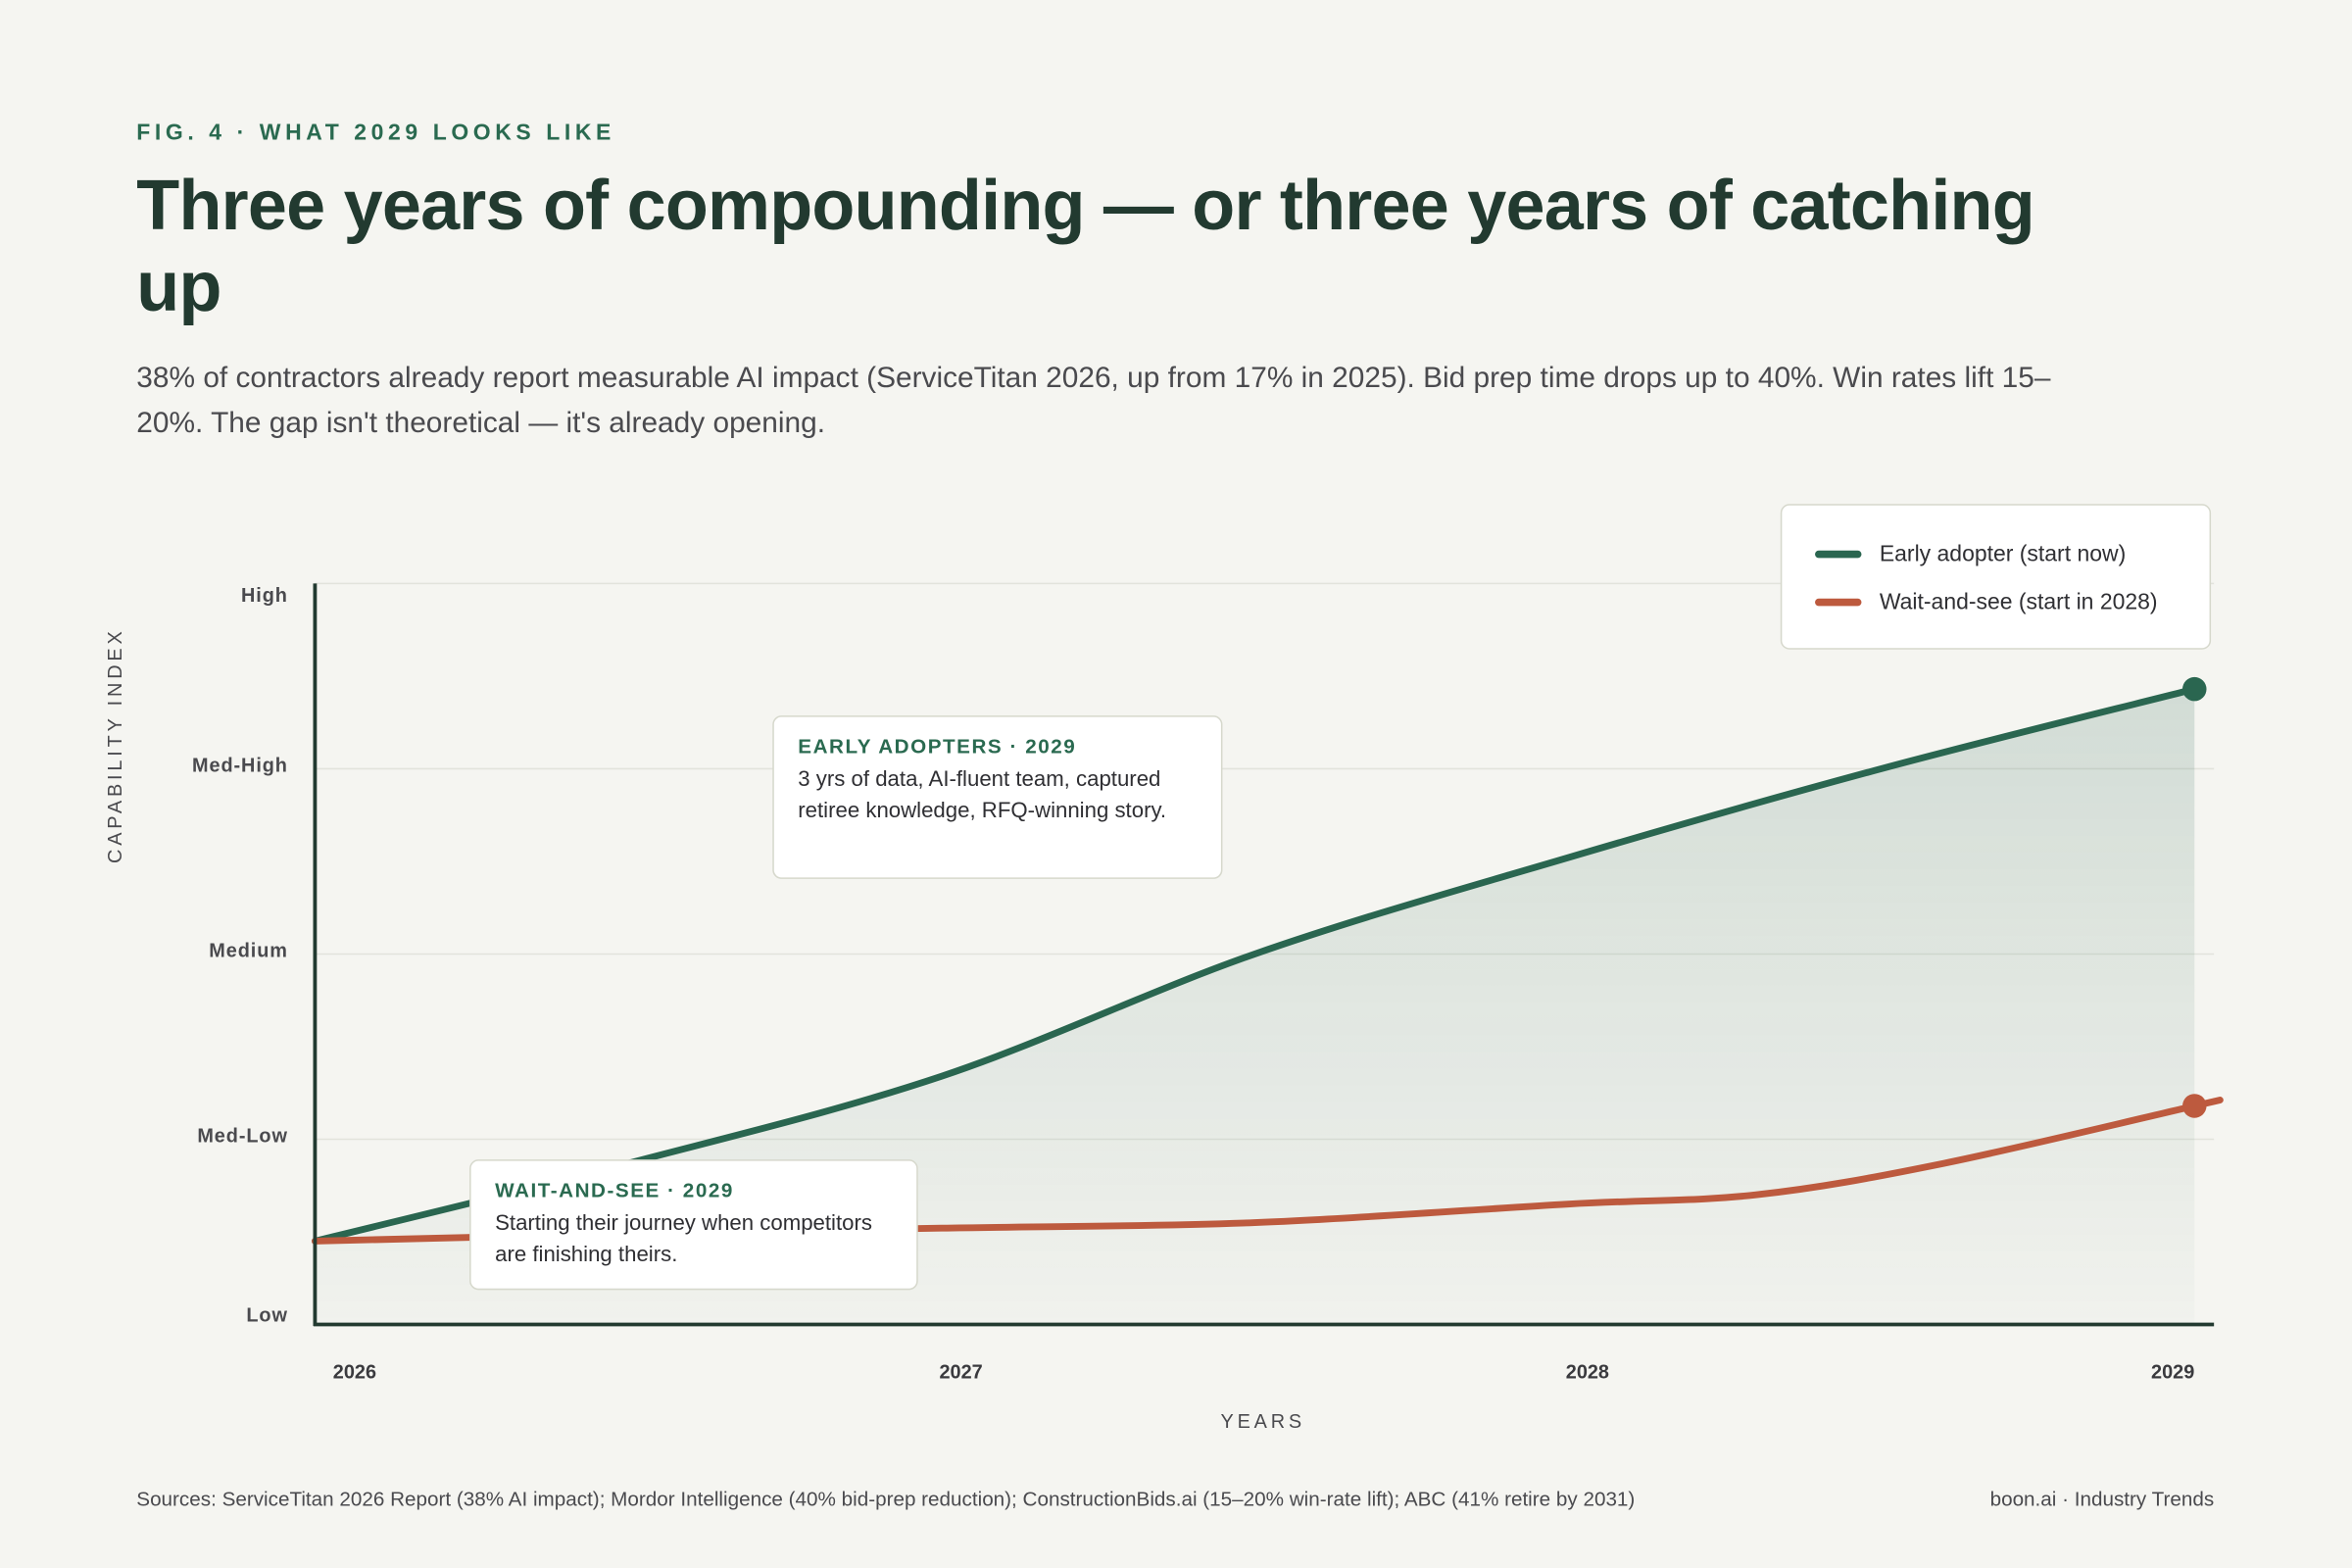 Image resolution: width=2352 pixels, height=1568 pixels. What do you see at coordinates (2172, 1373) in the screenshot?
I see `x-tick-label: 2029` at bounding box center [2172, 1373].